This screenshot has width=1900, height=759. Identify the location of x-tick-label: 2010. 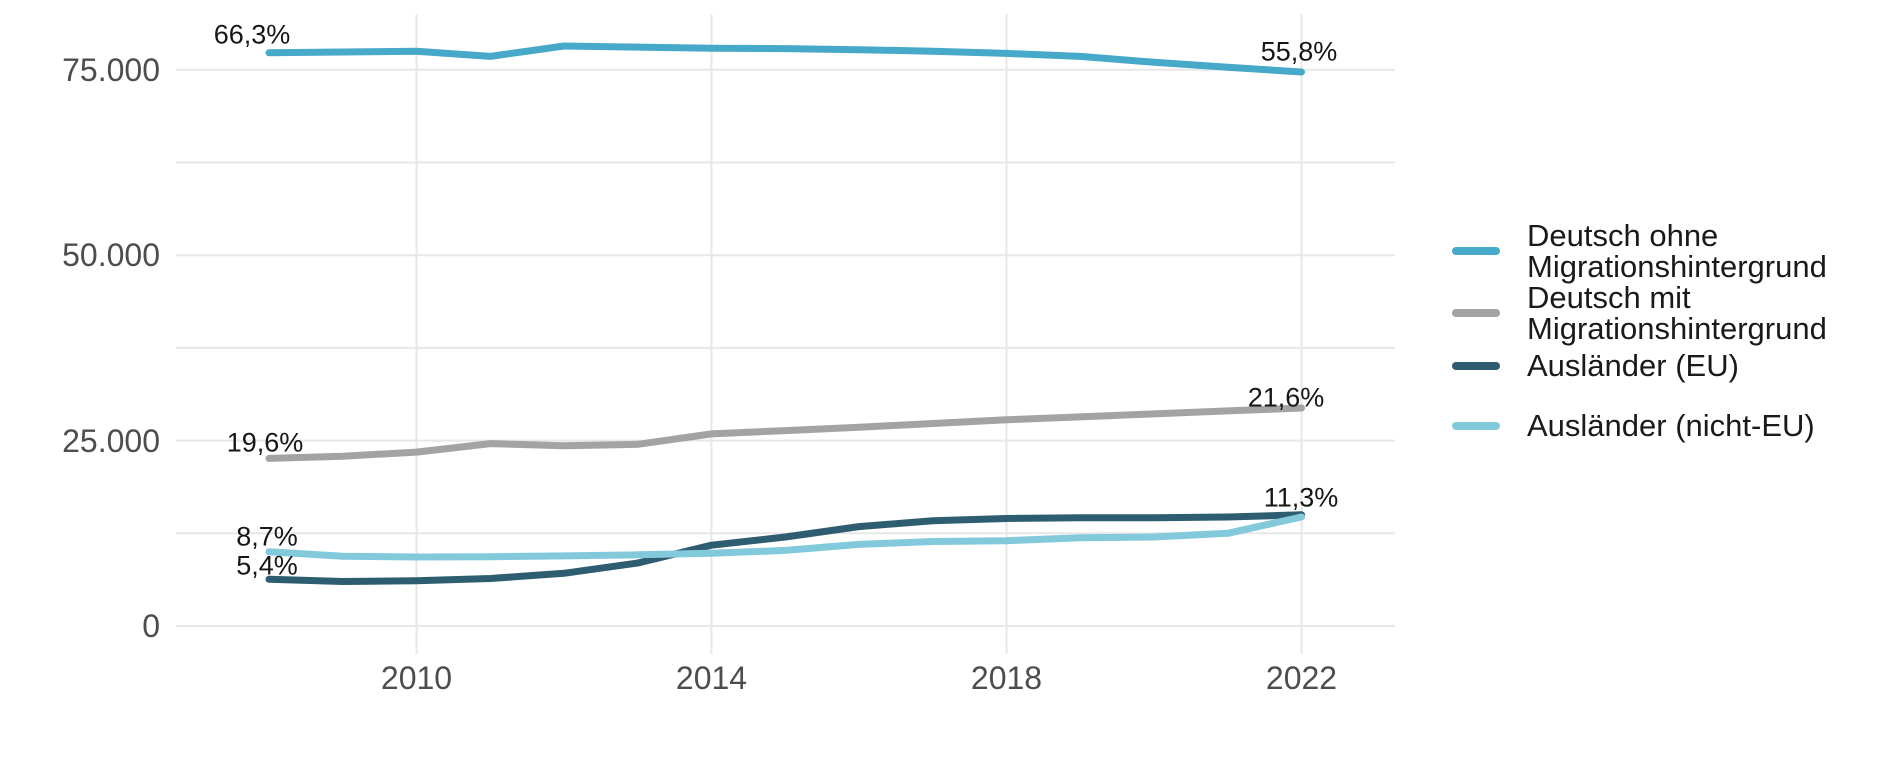
(416, 678).